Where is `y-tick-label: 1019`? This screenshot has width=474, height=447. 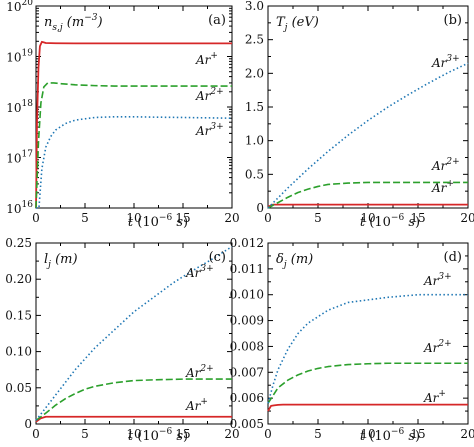 y-tick-label: 1019 is located at coordinates (19, 57).